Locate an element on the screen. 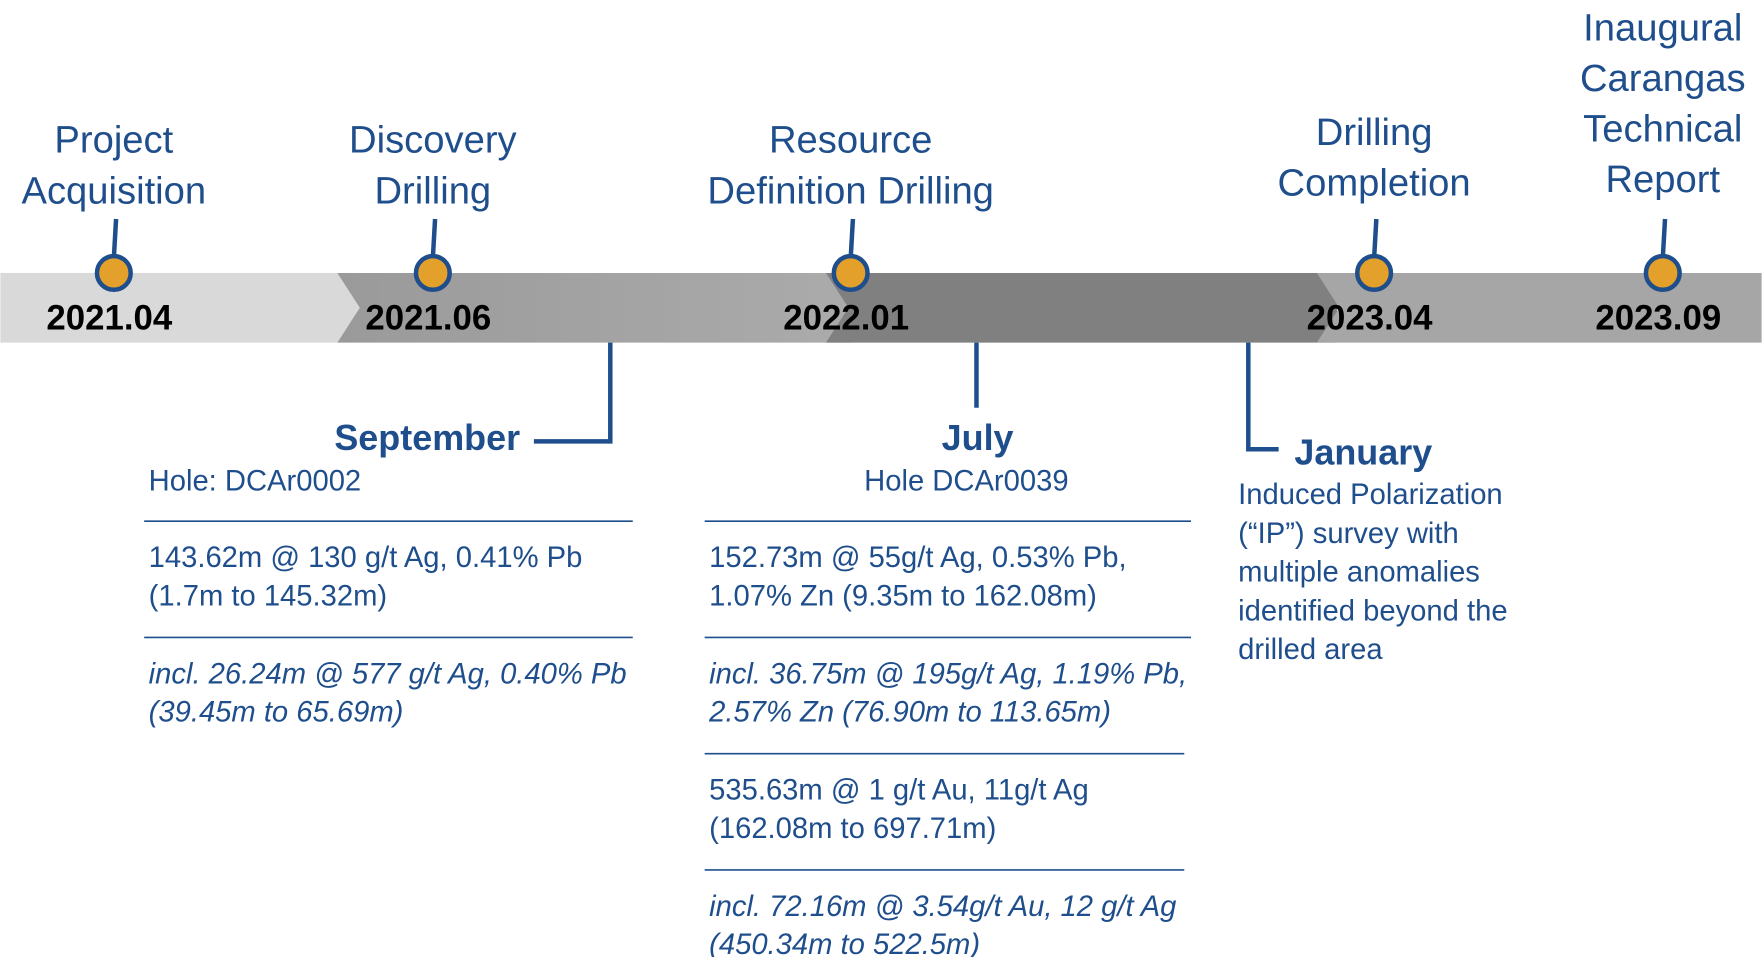 The height and width of the screenshot is (957, 1762). result-line: (39.45m to 65.69m) is located at coordinates (276, 713).